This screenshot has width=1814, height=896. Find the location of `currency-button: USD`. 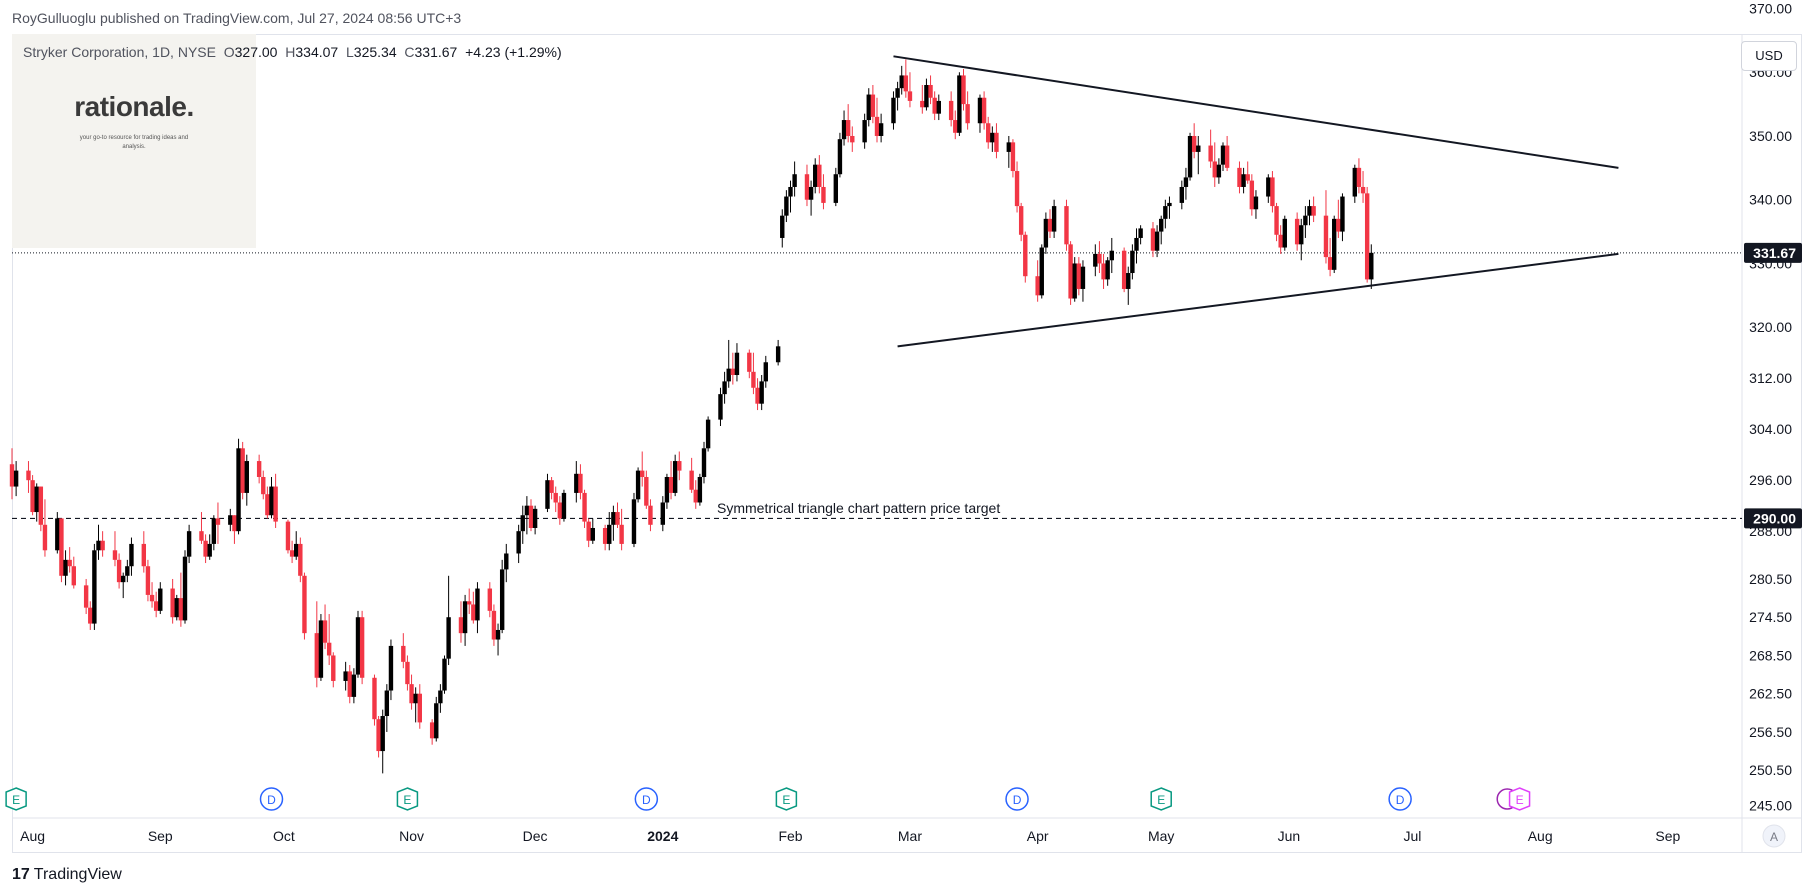

currency-button: USD is located at coordinates (1769, 56).